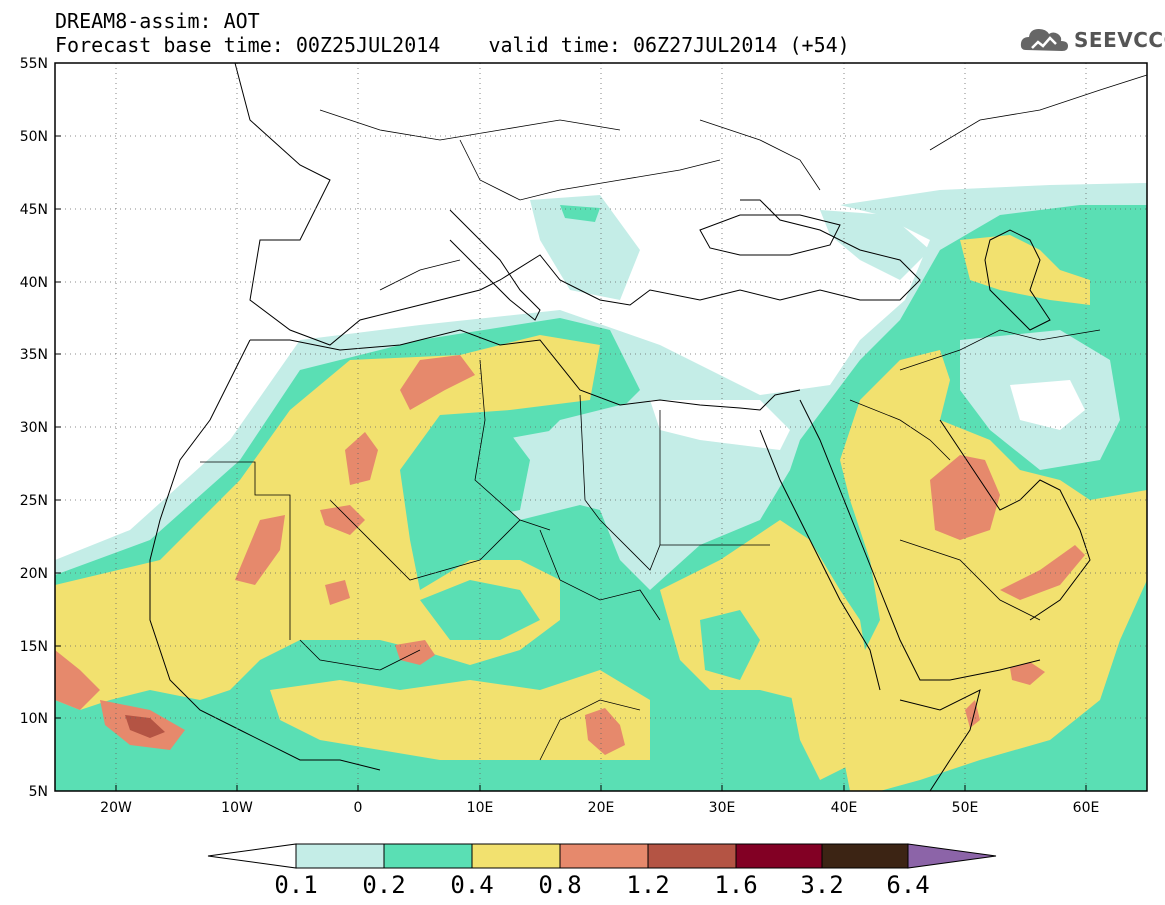 The height and width of the screenshot is (905, 1165). What do you see at coordinates (34, 574) in the screenshot?
I see `lat-label: 20N` at bounding box center [34, 574].